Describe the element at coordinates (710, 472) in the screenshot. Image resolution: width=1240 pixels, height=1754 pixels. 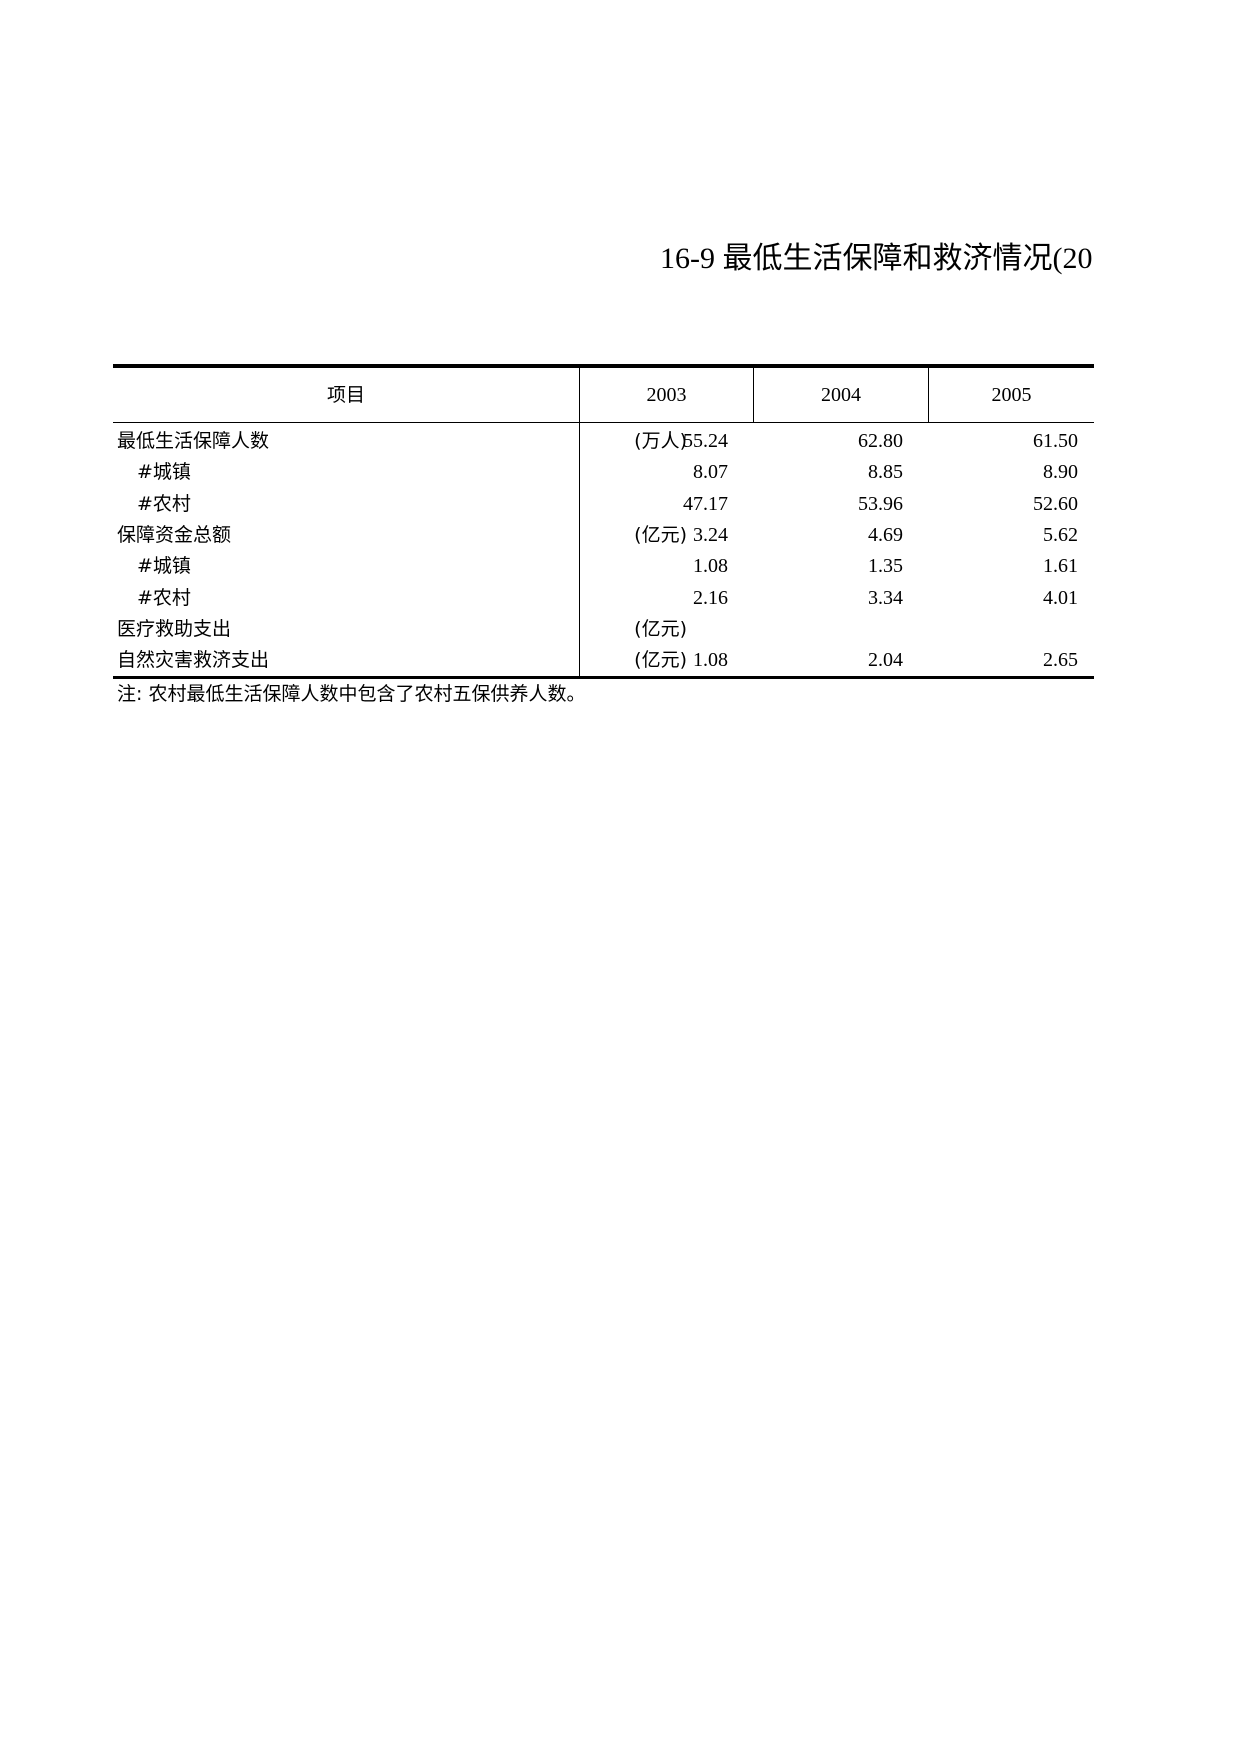
I see `value-cell: 8.07` at that location.